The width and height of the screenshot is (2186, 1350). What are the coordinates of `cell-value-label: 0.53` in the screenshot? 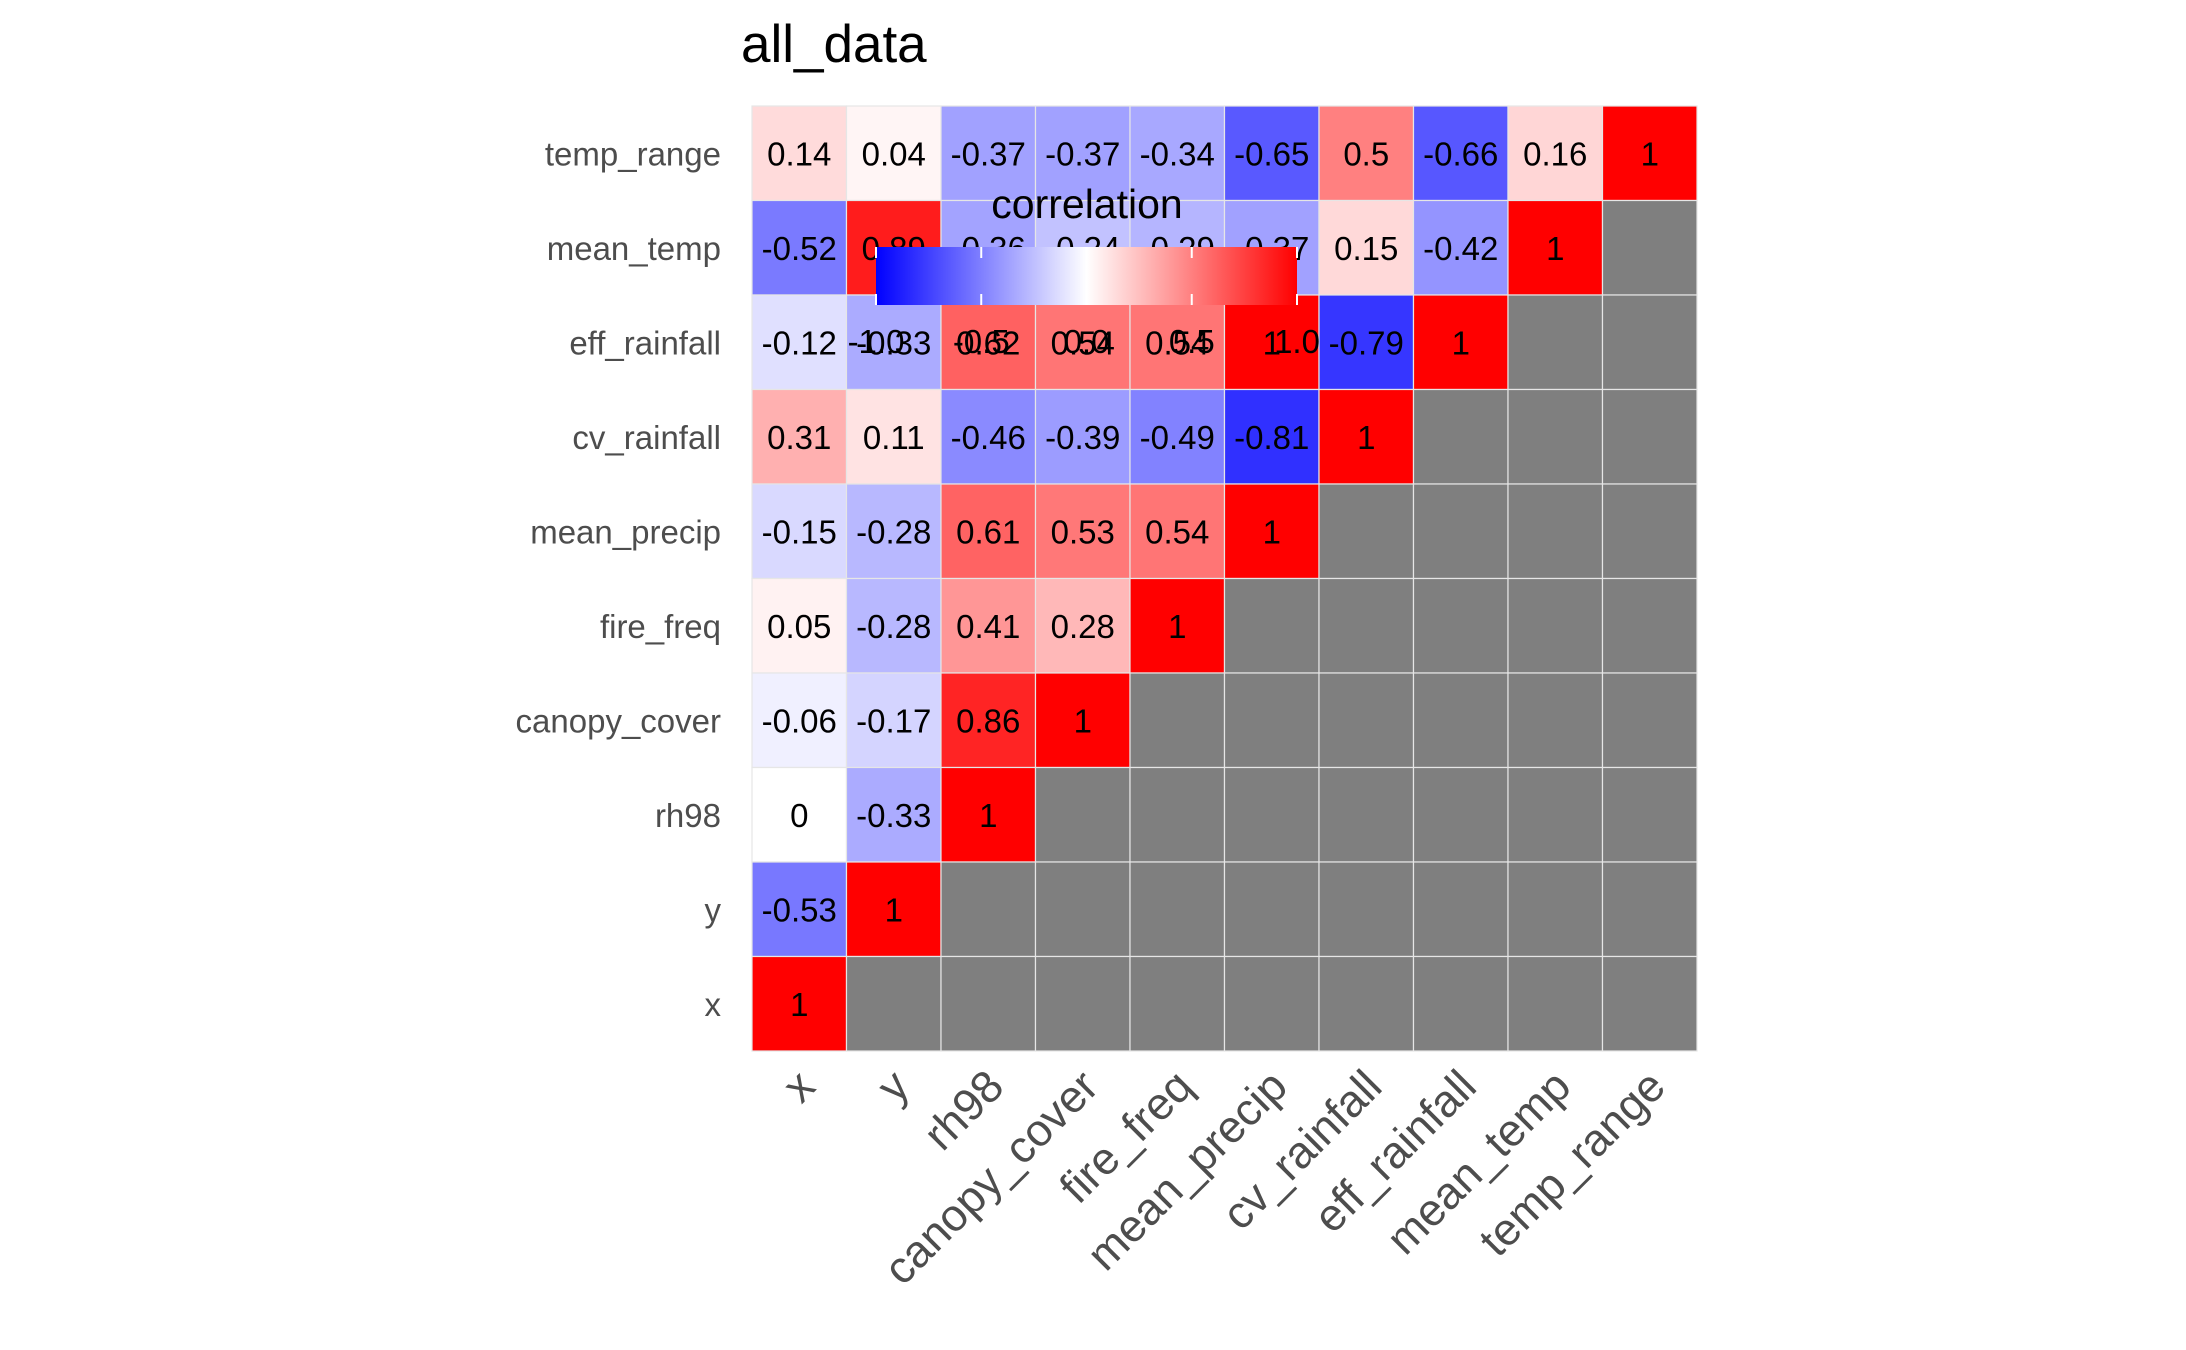 It's located at (1083, 531).